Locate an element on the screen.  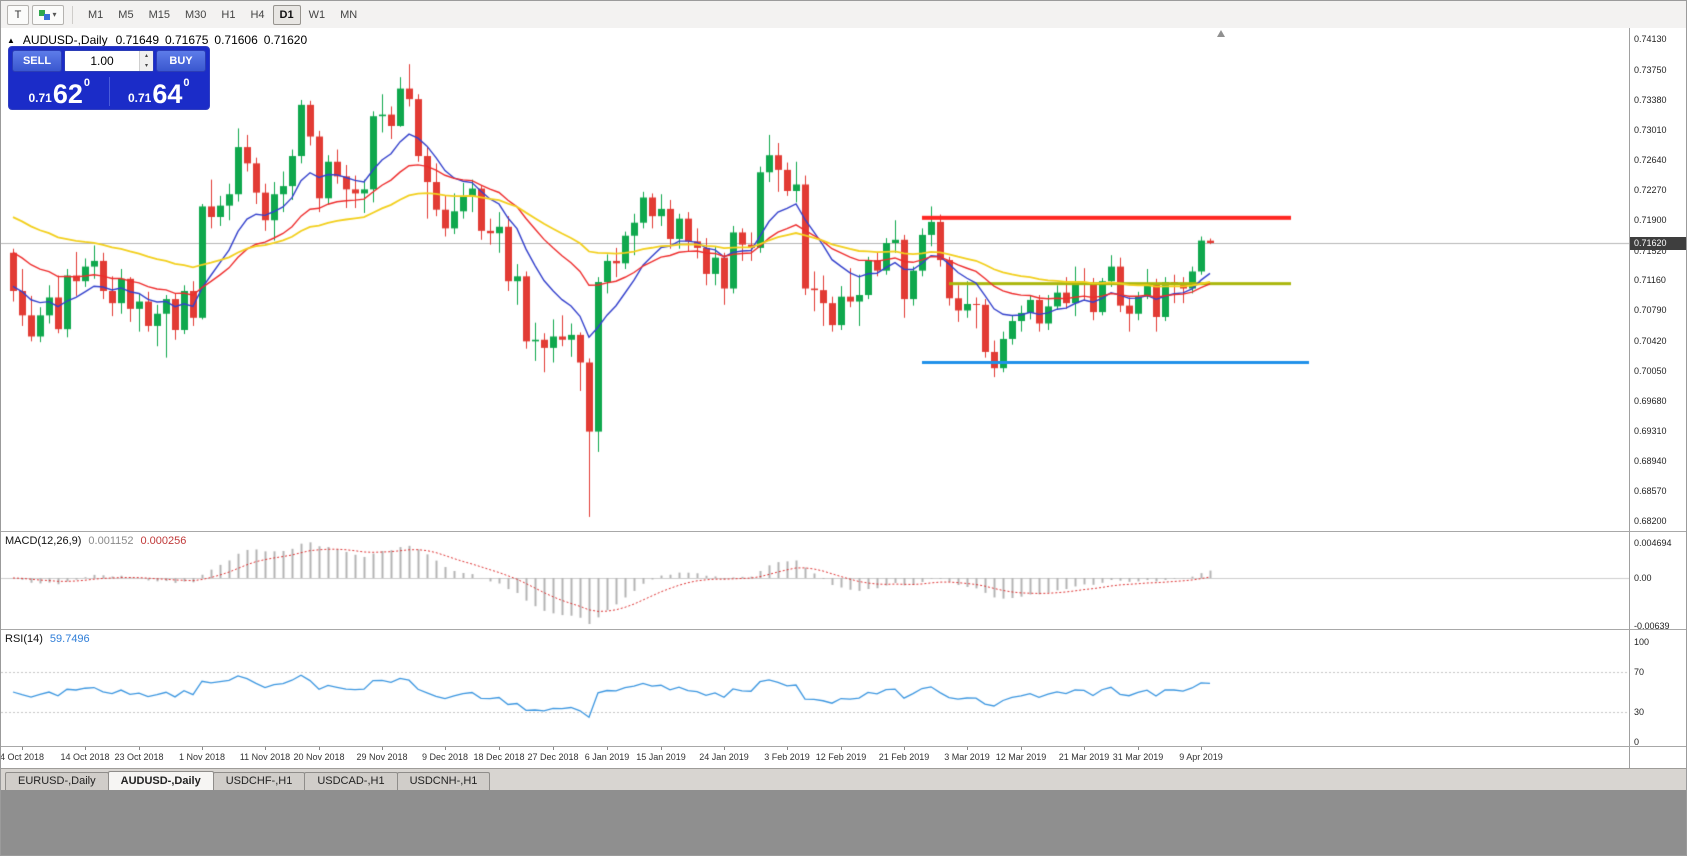
volume-decrease-button: ▾ is located at coordinates (146, 66).